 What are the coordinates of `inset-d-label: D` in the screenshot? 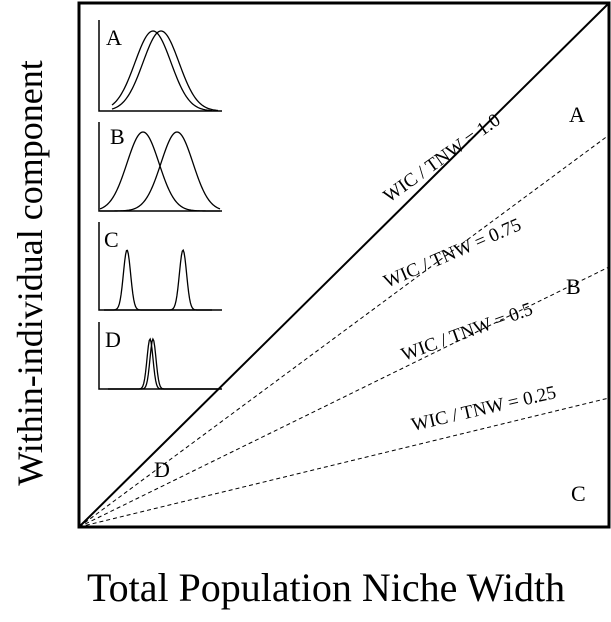 It's located at (113, 339).